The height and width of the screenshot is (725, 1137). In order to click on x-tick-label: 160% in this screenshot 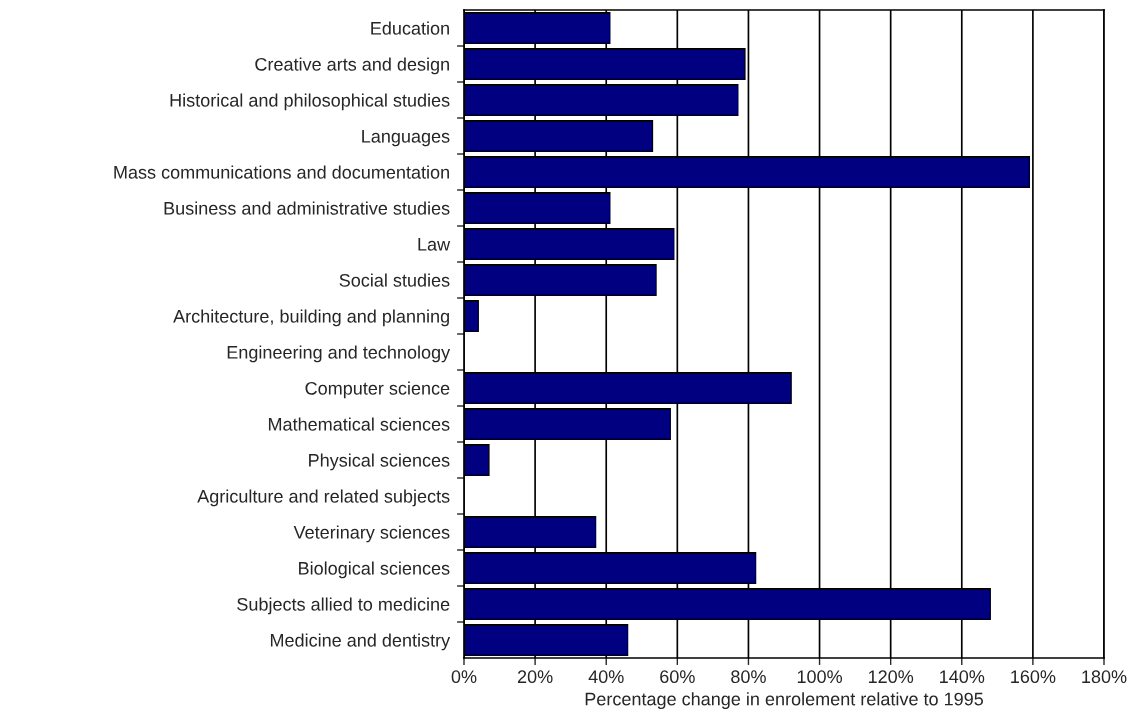, I will do `click(1033, 677)`.